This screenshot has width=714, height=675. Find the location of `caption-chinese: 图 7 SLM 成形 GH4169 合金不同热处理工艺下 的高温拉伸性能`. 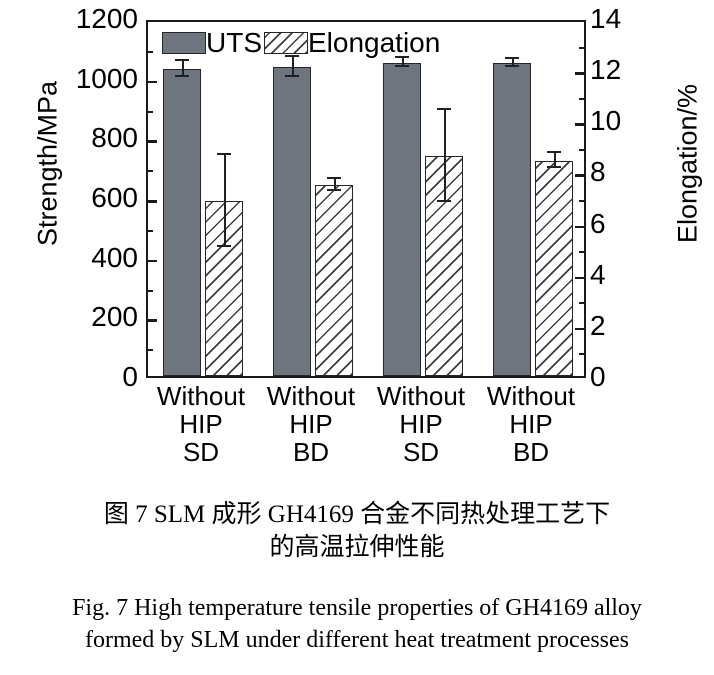

caption-chinese: 图 7 SLM 成形 GH4169 合金不同热处理工艺下 的高温拉伸性能 is located at coordinates (357, 531).